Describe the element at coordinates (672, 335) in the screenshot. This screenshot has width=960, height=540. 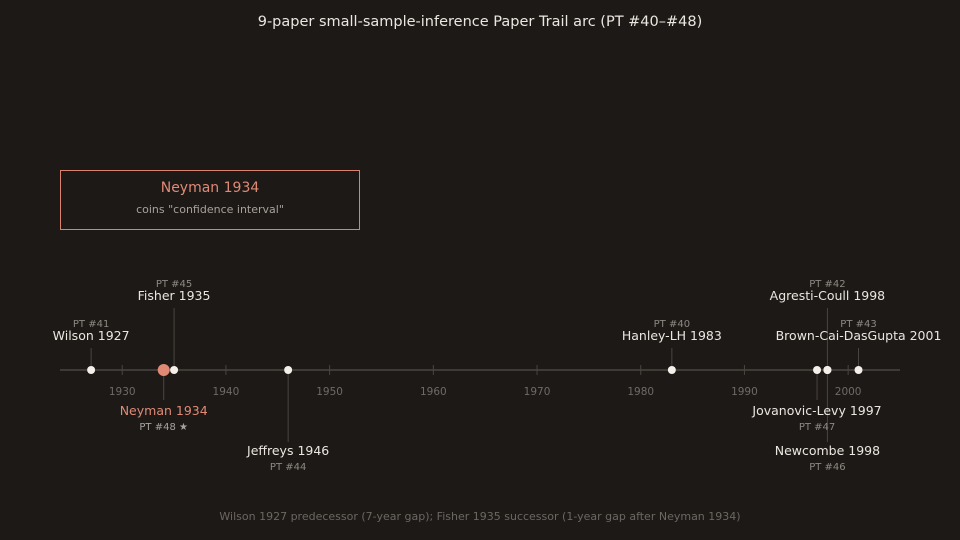
I see `event-label: Hanley-LH 1983` at that location.